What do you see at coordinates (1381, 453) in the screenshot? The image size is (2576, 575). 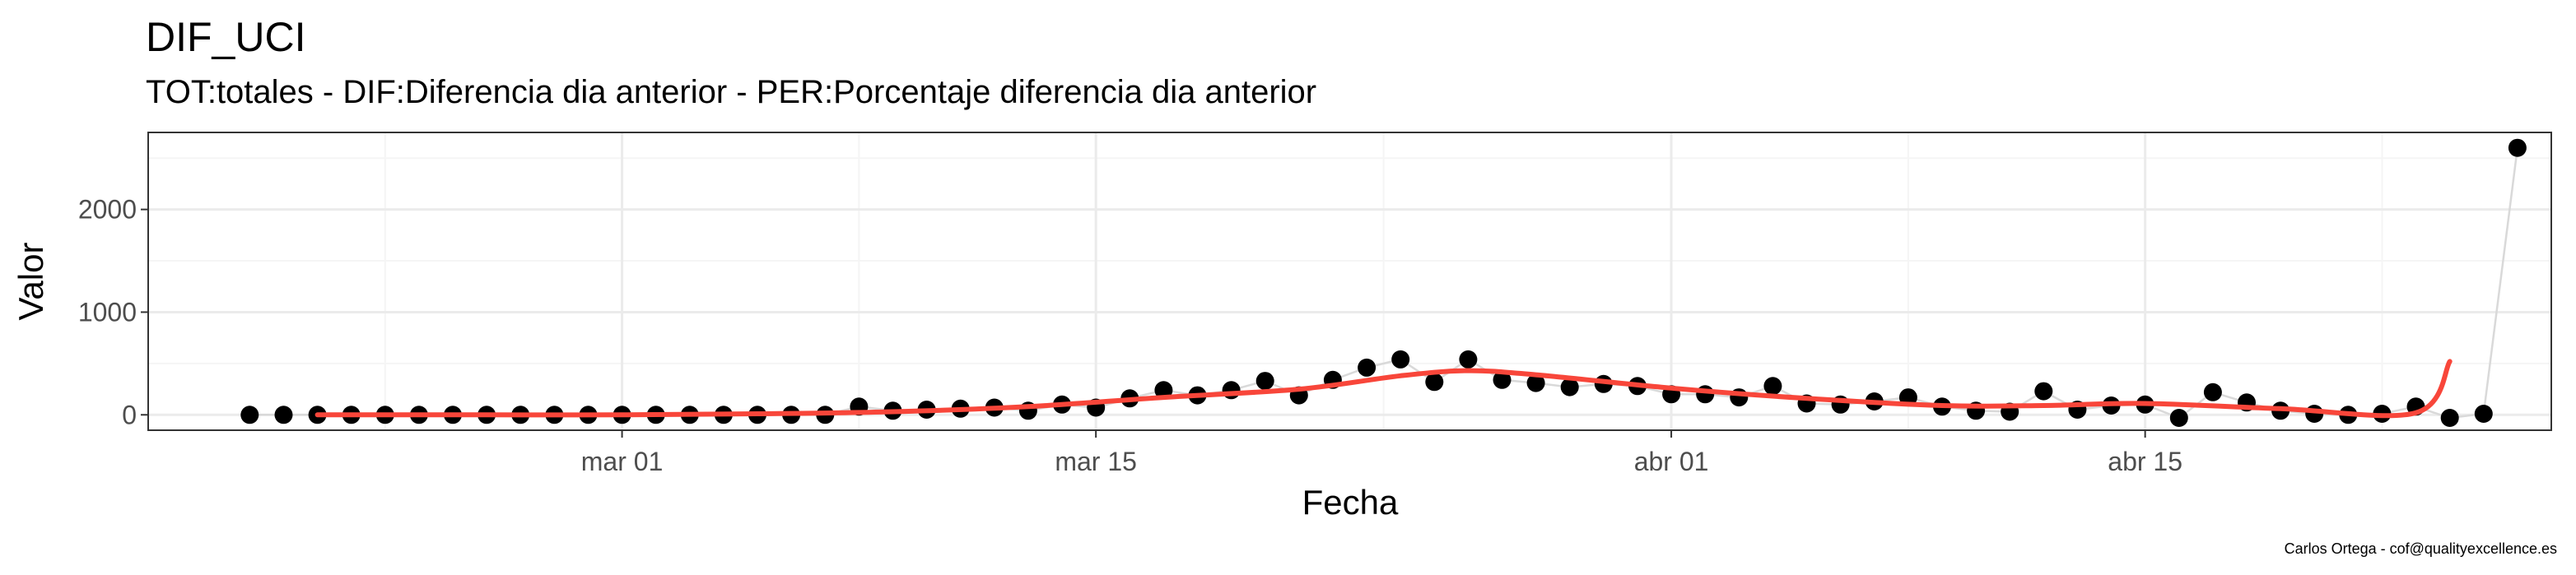 I see `x-axis: mar 01 mar 15 abr 01 abr 15` at bounding box center [1381, 453].